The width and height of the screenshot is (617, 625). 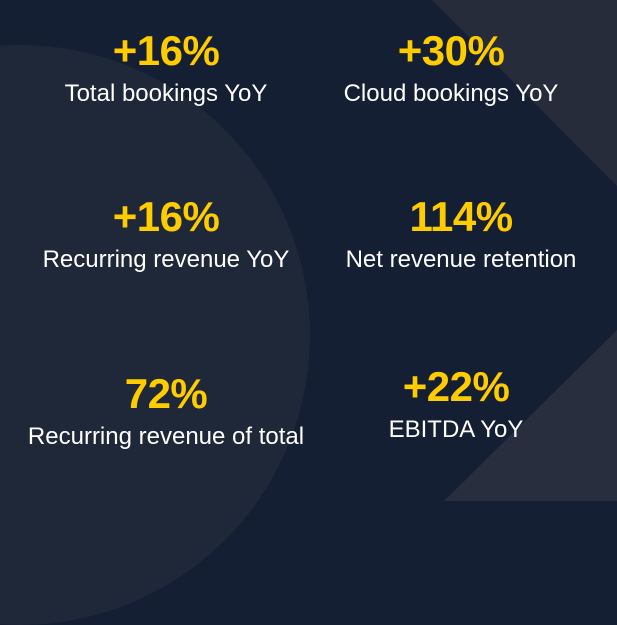 I want to click on stat-value: 72%, so click(x=166, y=393).